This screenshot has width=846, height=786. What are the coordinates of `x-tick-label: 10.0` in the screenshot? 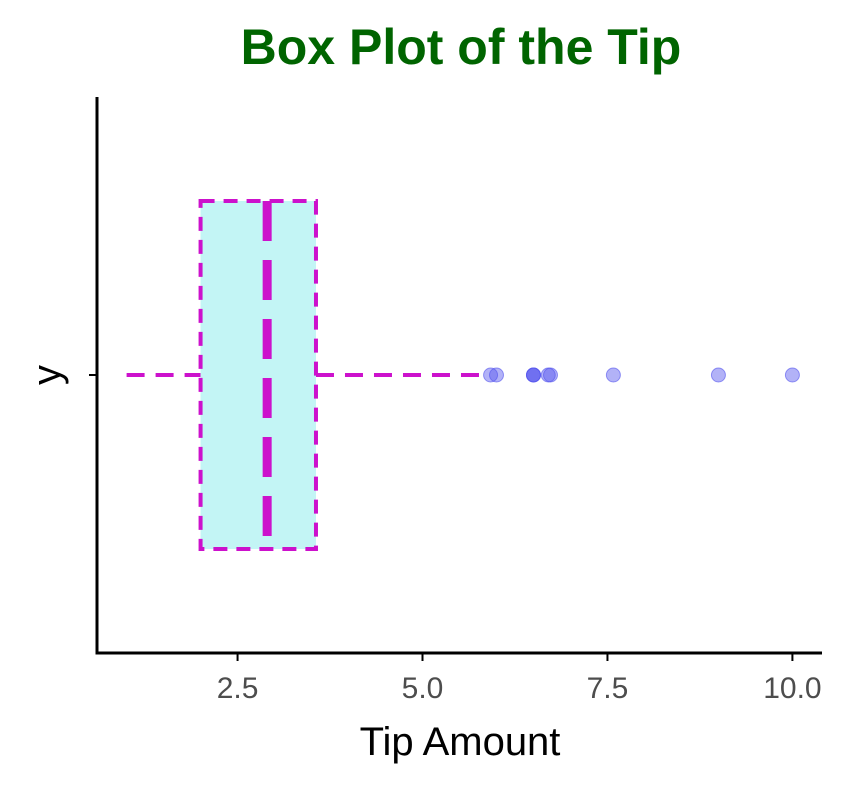 It's located at (792, 688).